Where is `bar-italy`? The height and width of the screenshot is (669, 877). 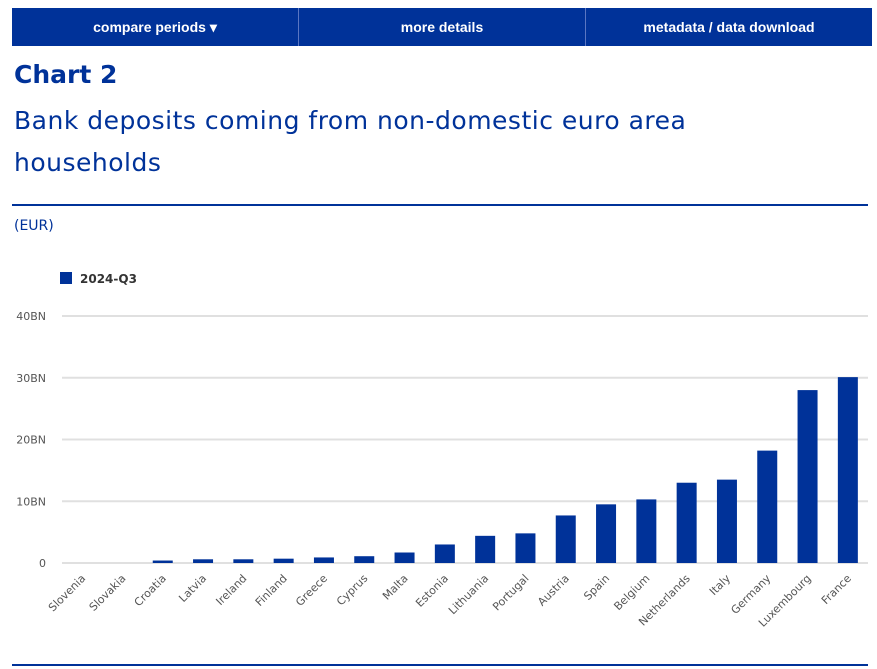
bar-italy is located at coordinates (726, 521).